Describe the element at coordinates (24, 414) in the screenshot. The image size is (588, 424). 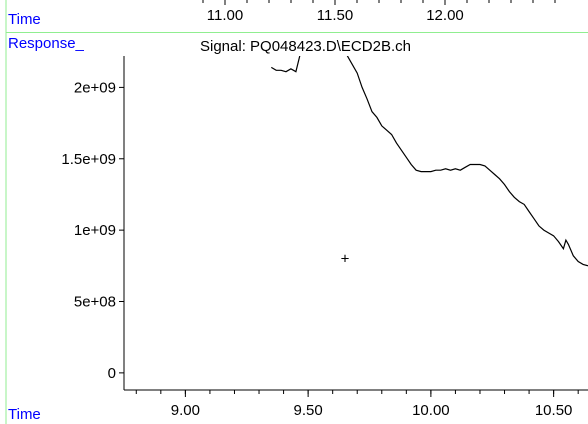
I see `x-axis-label: Time` at that location.